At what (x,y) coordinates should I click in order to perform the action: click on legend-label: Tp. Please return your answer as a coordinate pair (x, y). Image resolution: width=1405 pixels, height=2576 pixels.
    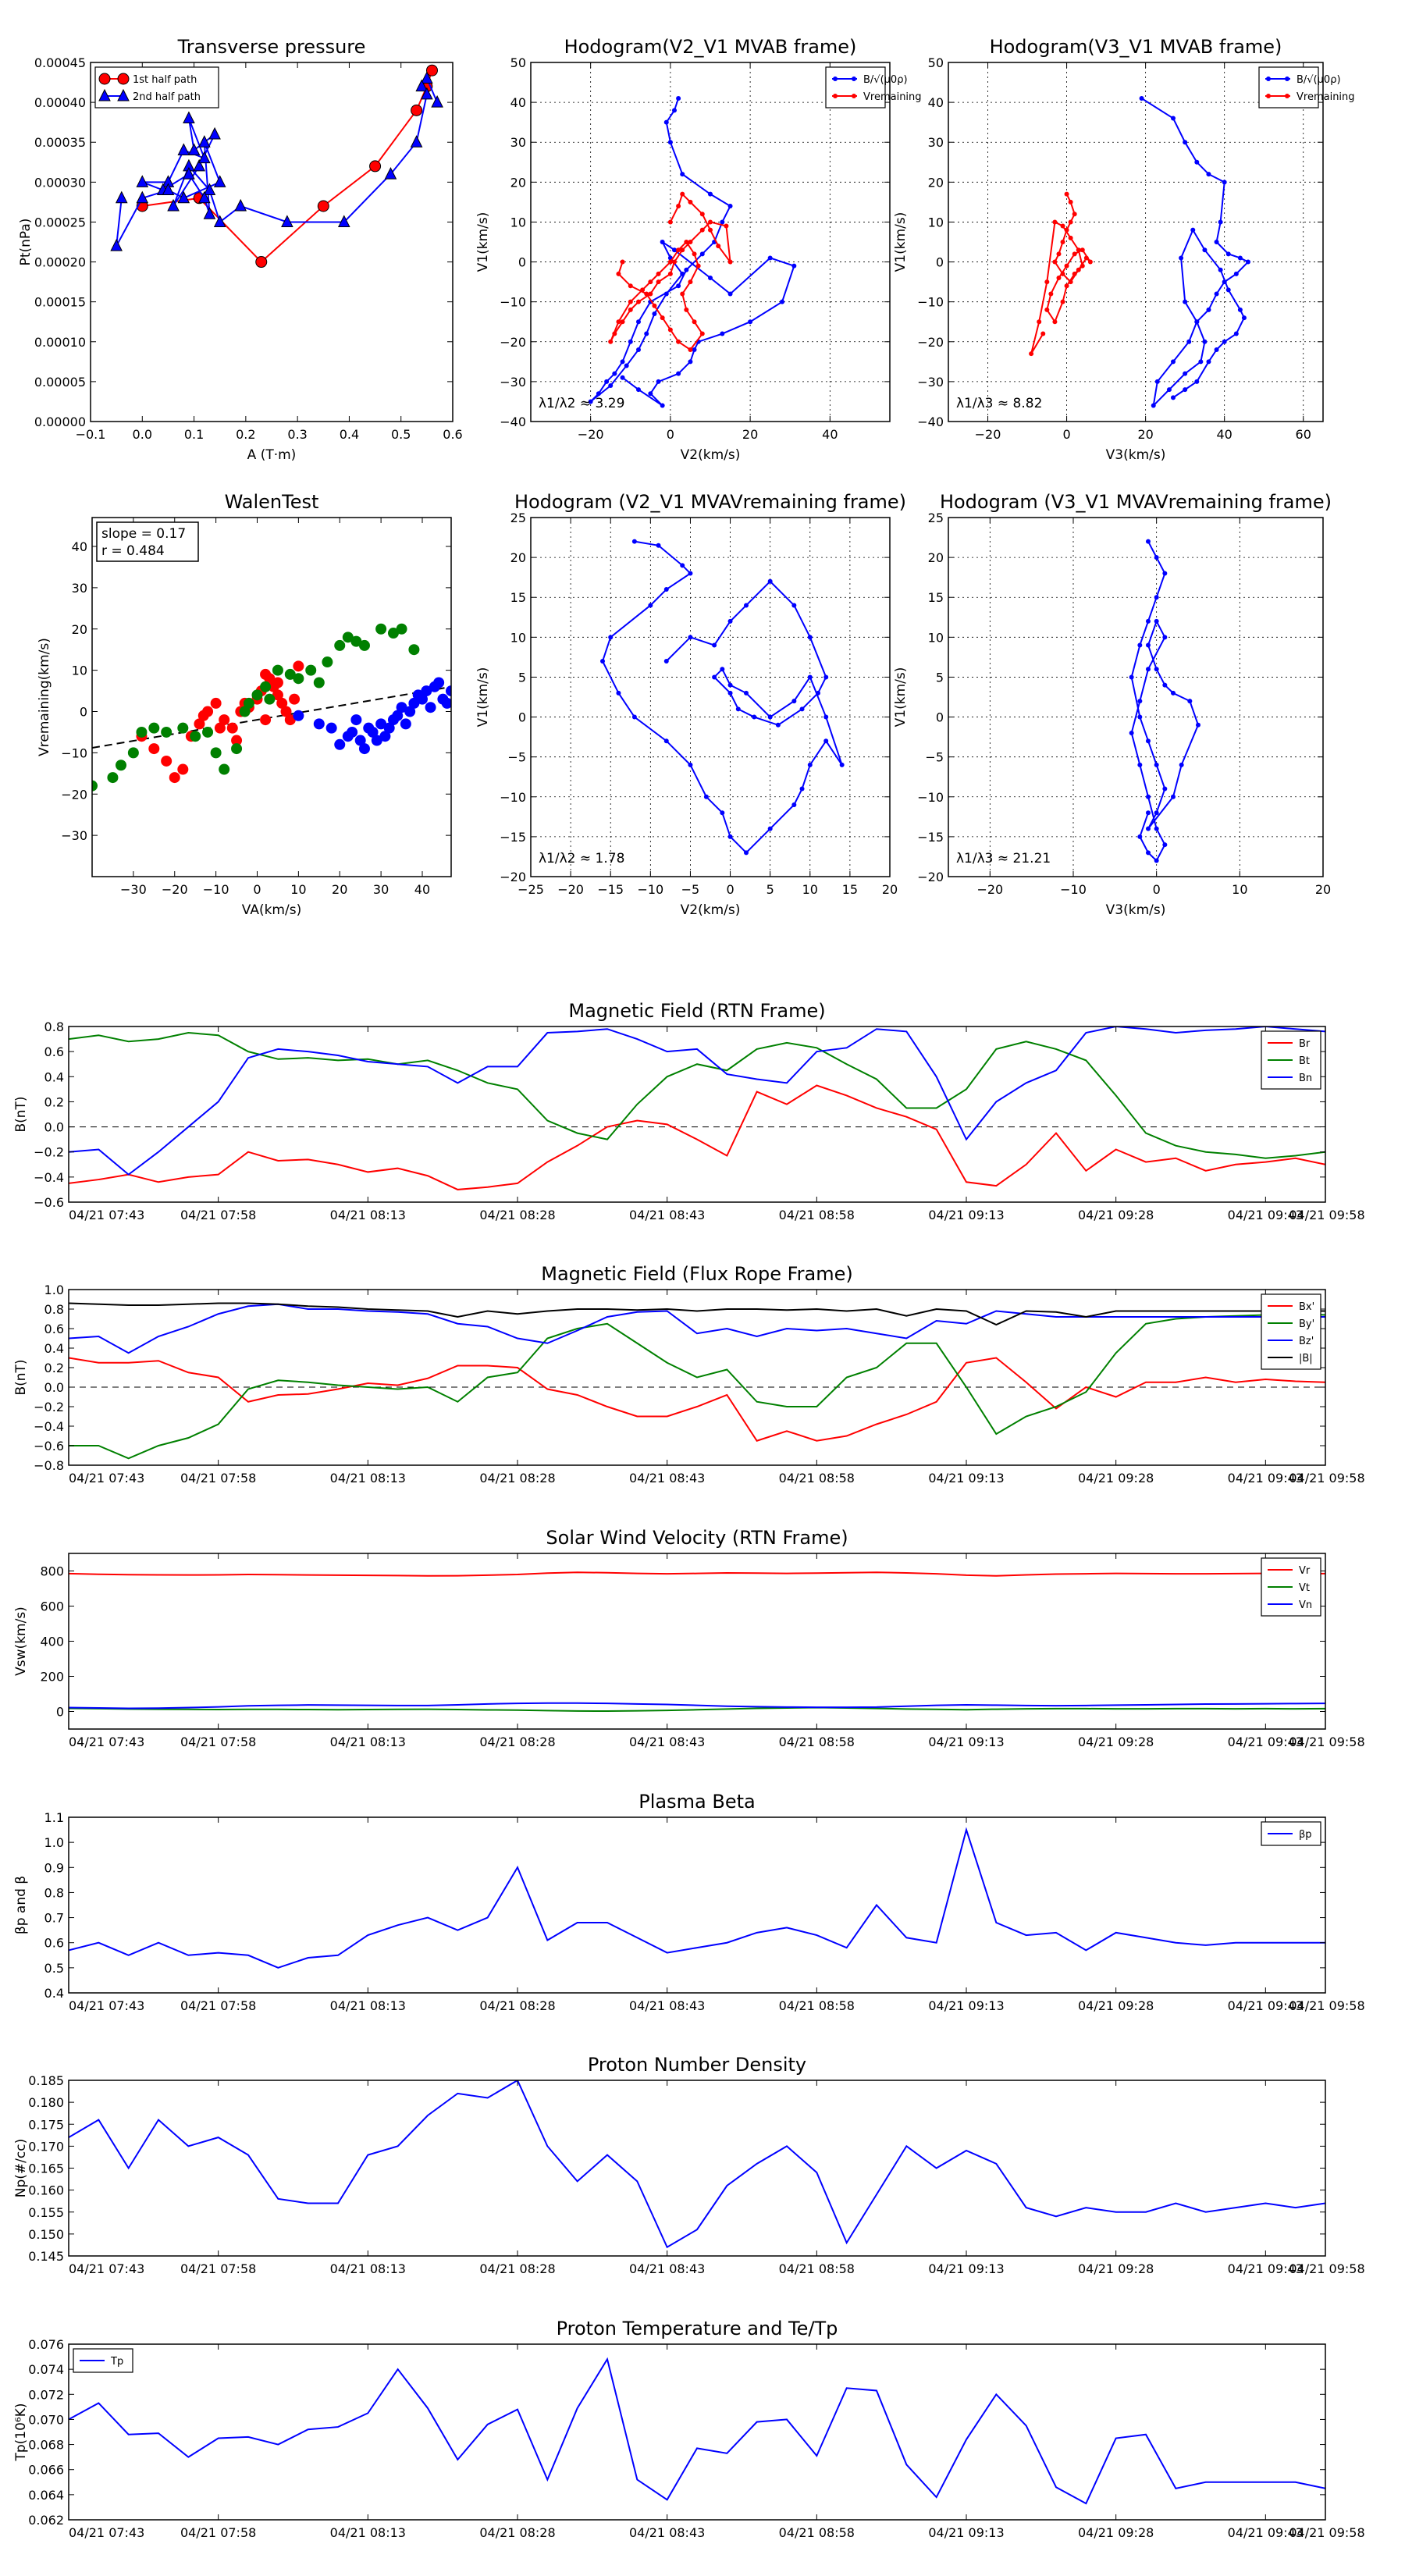
    Looking at the image, I should click on (117, 2362).